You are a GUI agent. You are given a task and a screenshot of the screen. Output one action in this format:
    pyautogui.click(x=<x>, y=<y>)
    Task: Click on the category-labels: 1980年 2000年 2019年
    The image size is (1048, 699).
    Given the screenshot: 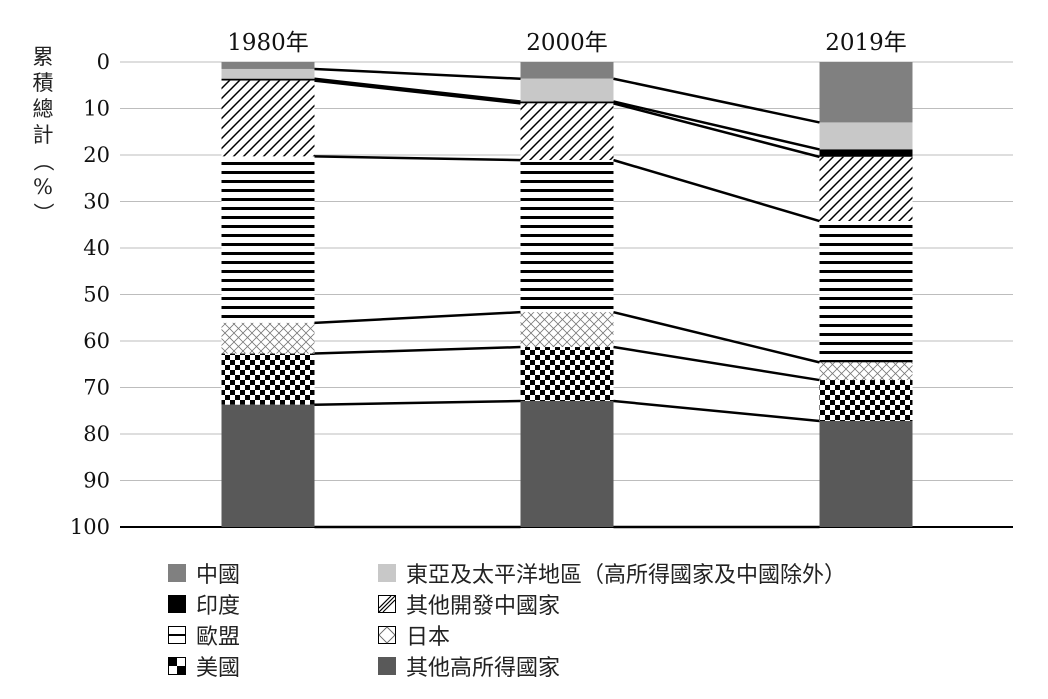 What is the action you would take?
    pyautogui.click(x=567, y=43)
    